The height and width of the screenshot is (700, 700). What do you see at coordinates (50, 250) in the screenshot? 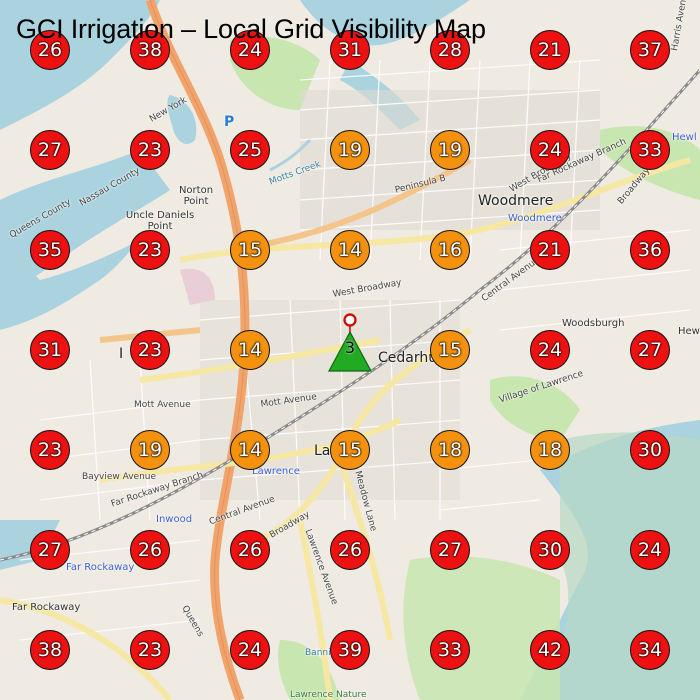
I see `grid-marker: 35` at bounding box center [50, 250].